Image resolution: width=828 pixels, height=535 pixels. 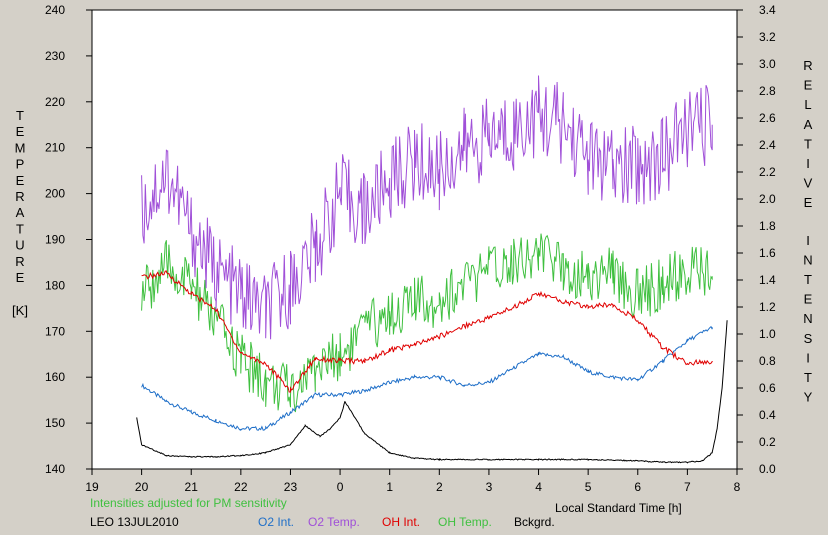 I want to click on axis-title-letter: Y, so click(x=808, y=397).